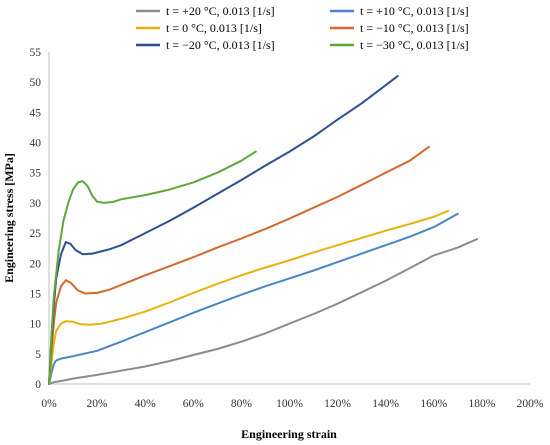 The height and width of the screenshot is (445, 550). What do you see at coordinates (242, 404) in the screenshot?
I see `x-tick-label: 80%` at bounding box center [242, 404].